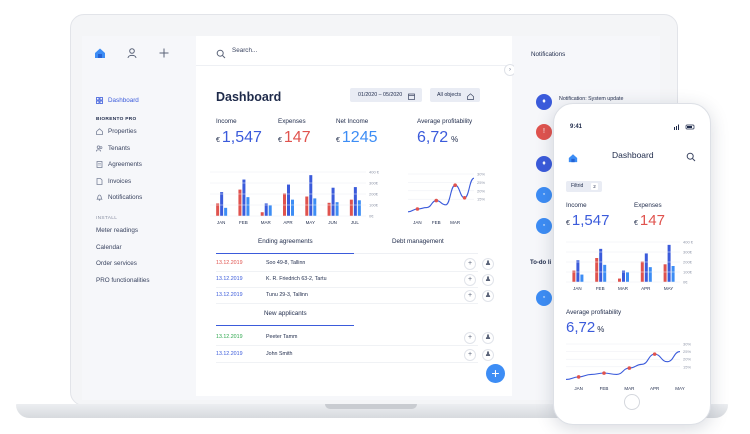 The width and height of the screenshot is (750, 434). I want to click on table-row: 13.12.2019 Tunu 29-3, Tallinn + ♟, so click(355, 296).